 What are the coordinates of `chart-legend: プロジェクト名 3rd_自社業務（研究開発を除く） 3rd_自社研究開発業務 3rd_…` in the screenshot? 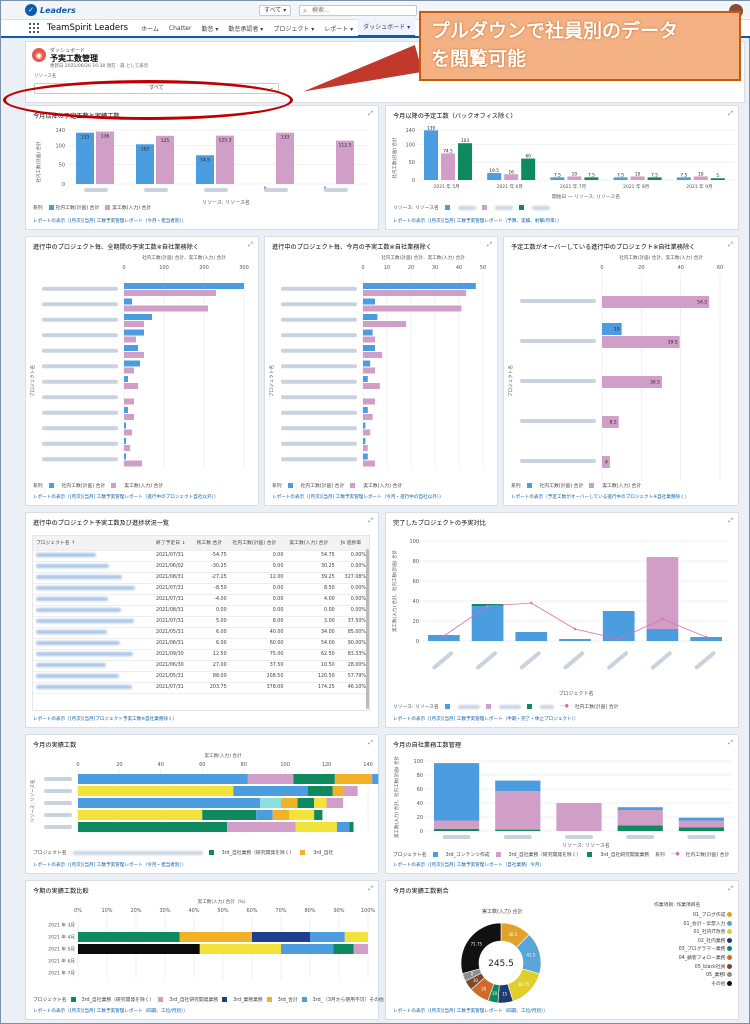 It's located at (208, 999).